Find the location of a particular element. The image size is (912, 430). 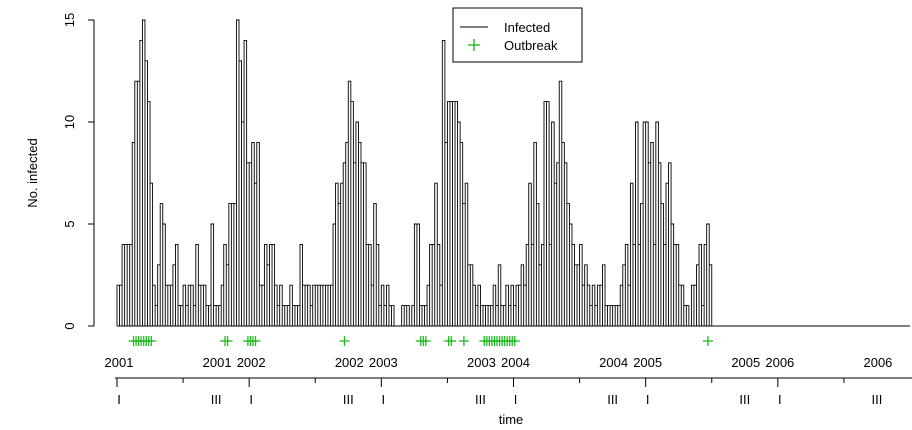

y-tick-label: 5 is located at coordinates (69, 223).